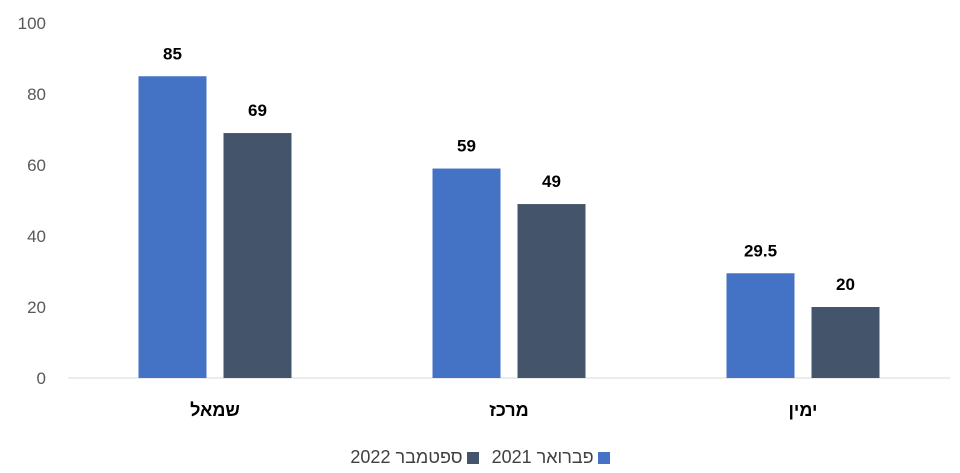  I want to click on legend-item-series-2: ספטמבר 2022, so click(414, 457).